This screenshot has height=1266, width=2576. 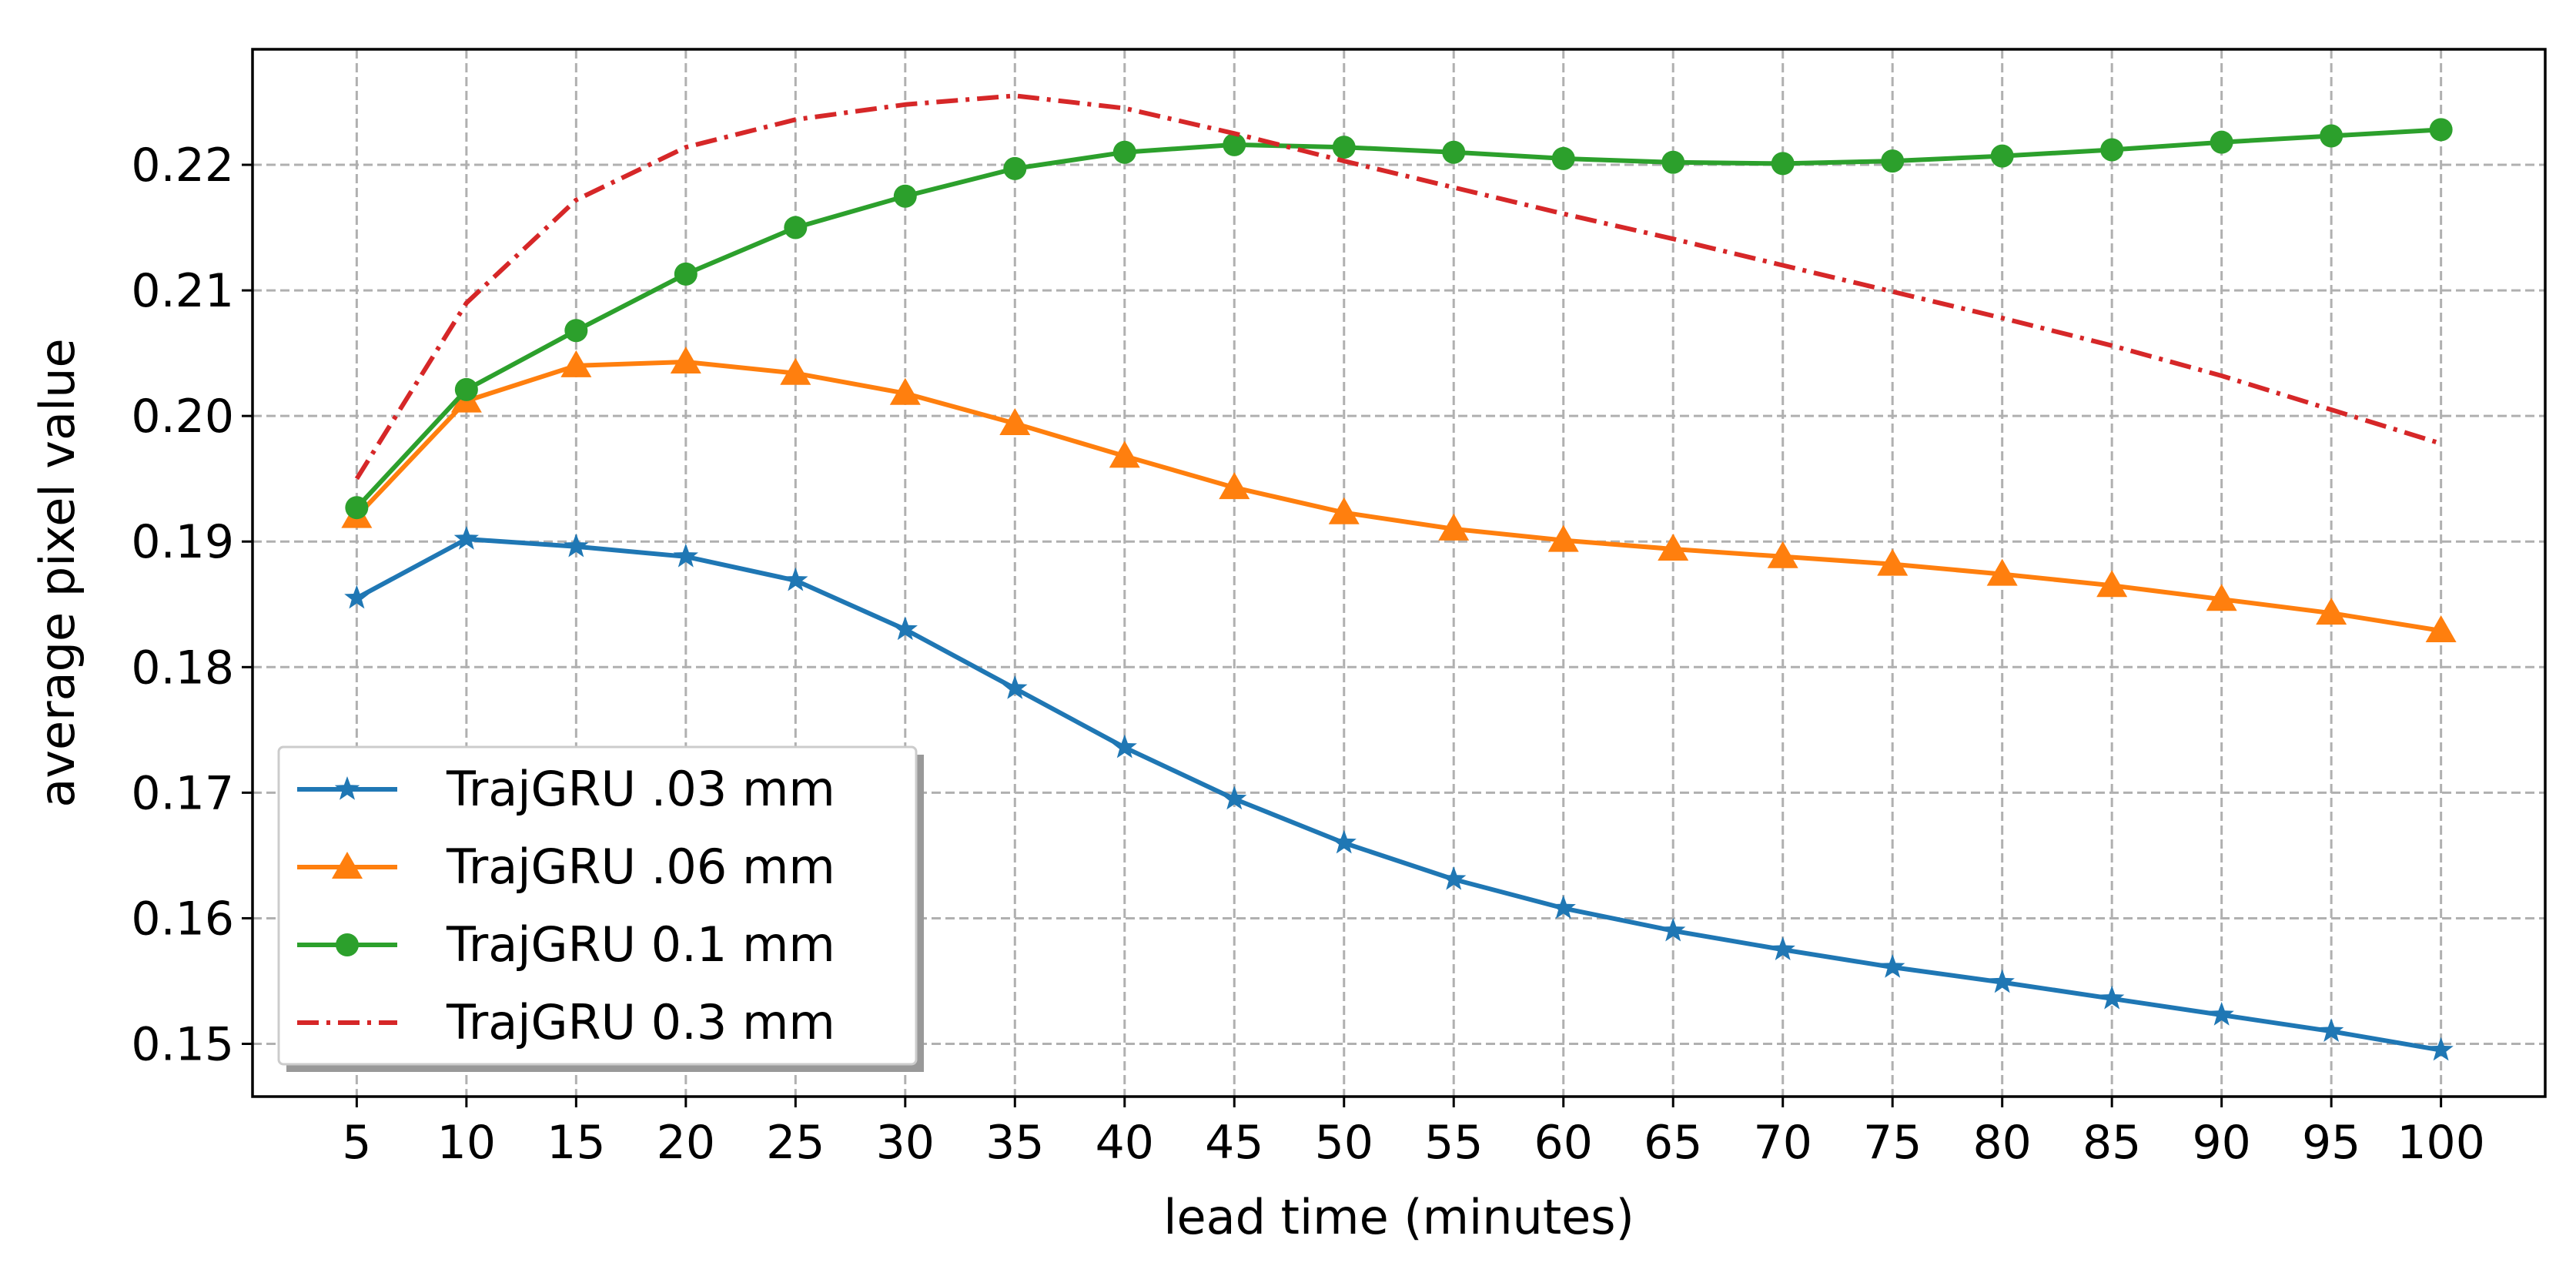 What do you see at coordinates (640, 1022) in the screenshot?
I see `legend-label: TrajGRU 0.3 mm` at bounding box center [640, 1022].